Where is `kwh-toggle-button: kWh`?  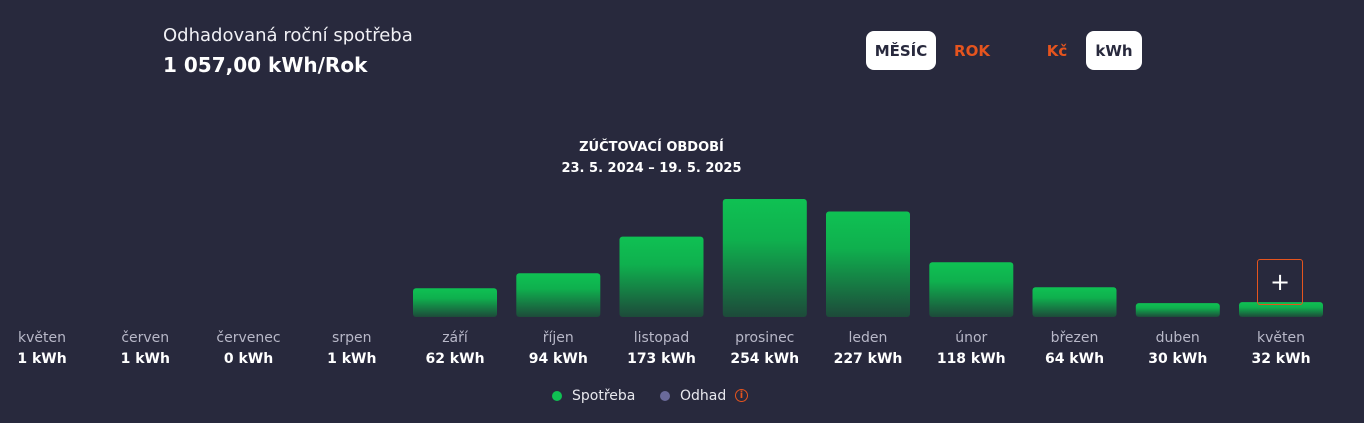 kwh-toggle-button: kWh is located at coordinates (1114, 50).